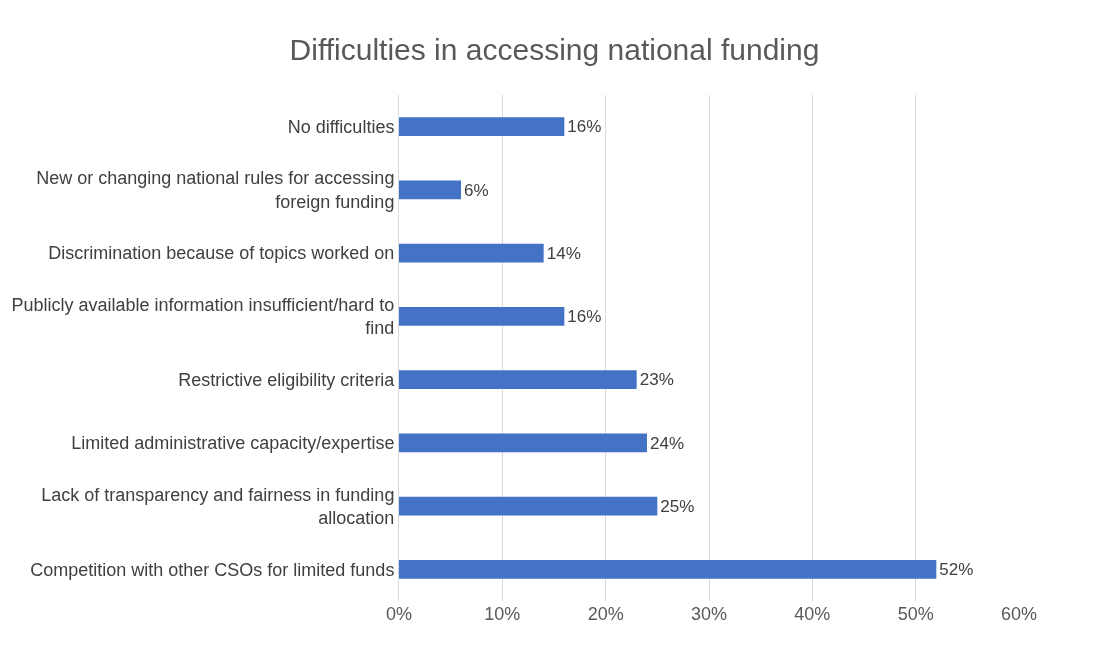 The height and width of the screenshot is (646, 1109). What do you see at coordinates (812, 614) in the screenshot?
I see `x-tick-label: 40%` at bounding box center [812, 614].